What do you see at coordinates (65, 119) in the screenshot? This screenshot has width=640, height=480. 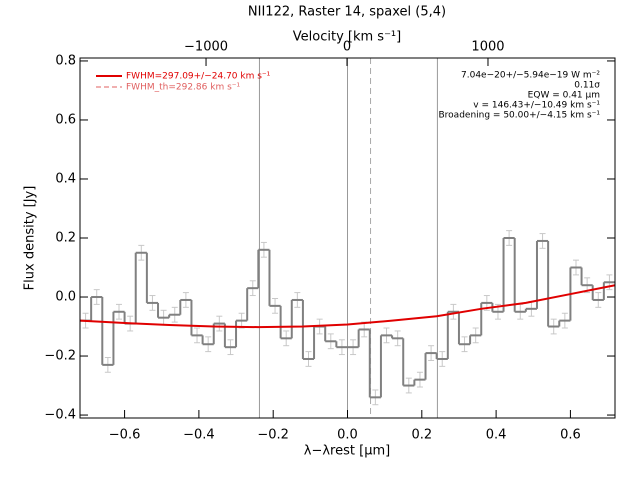 I see `y-tick-label: 0.6` at bounding box center [65, 119].